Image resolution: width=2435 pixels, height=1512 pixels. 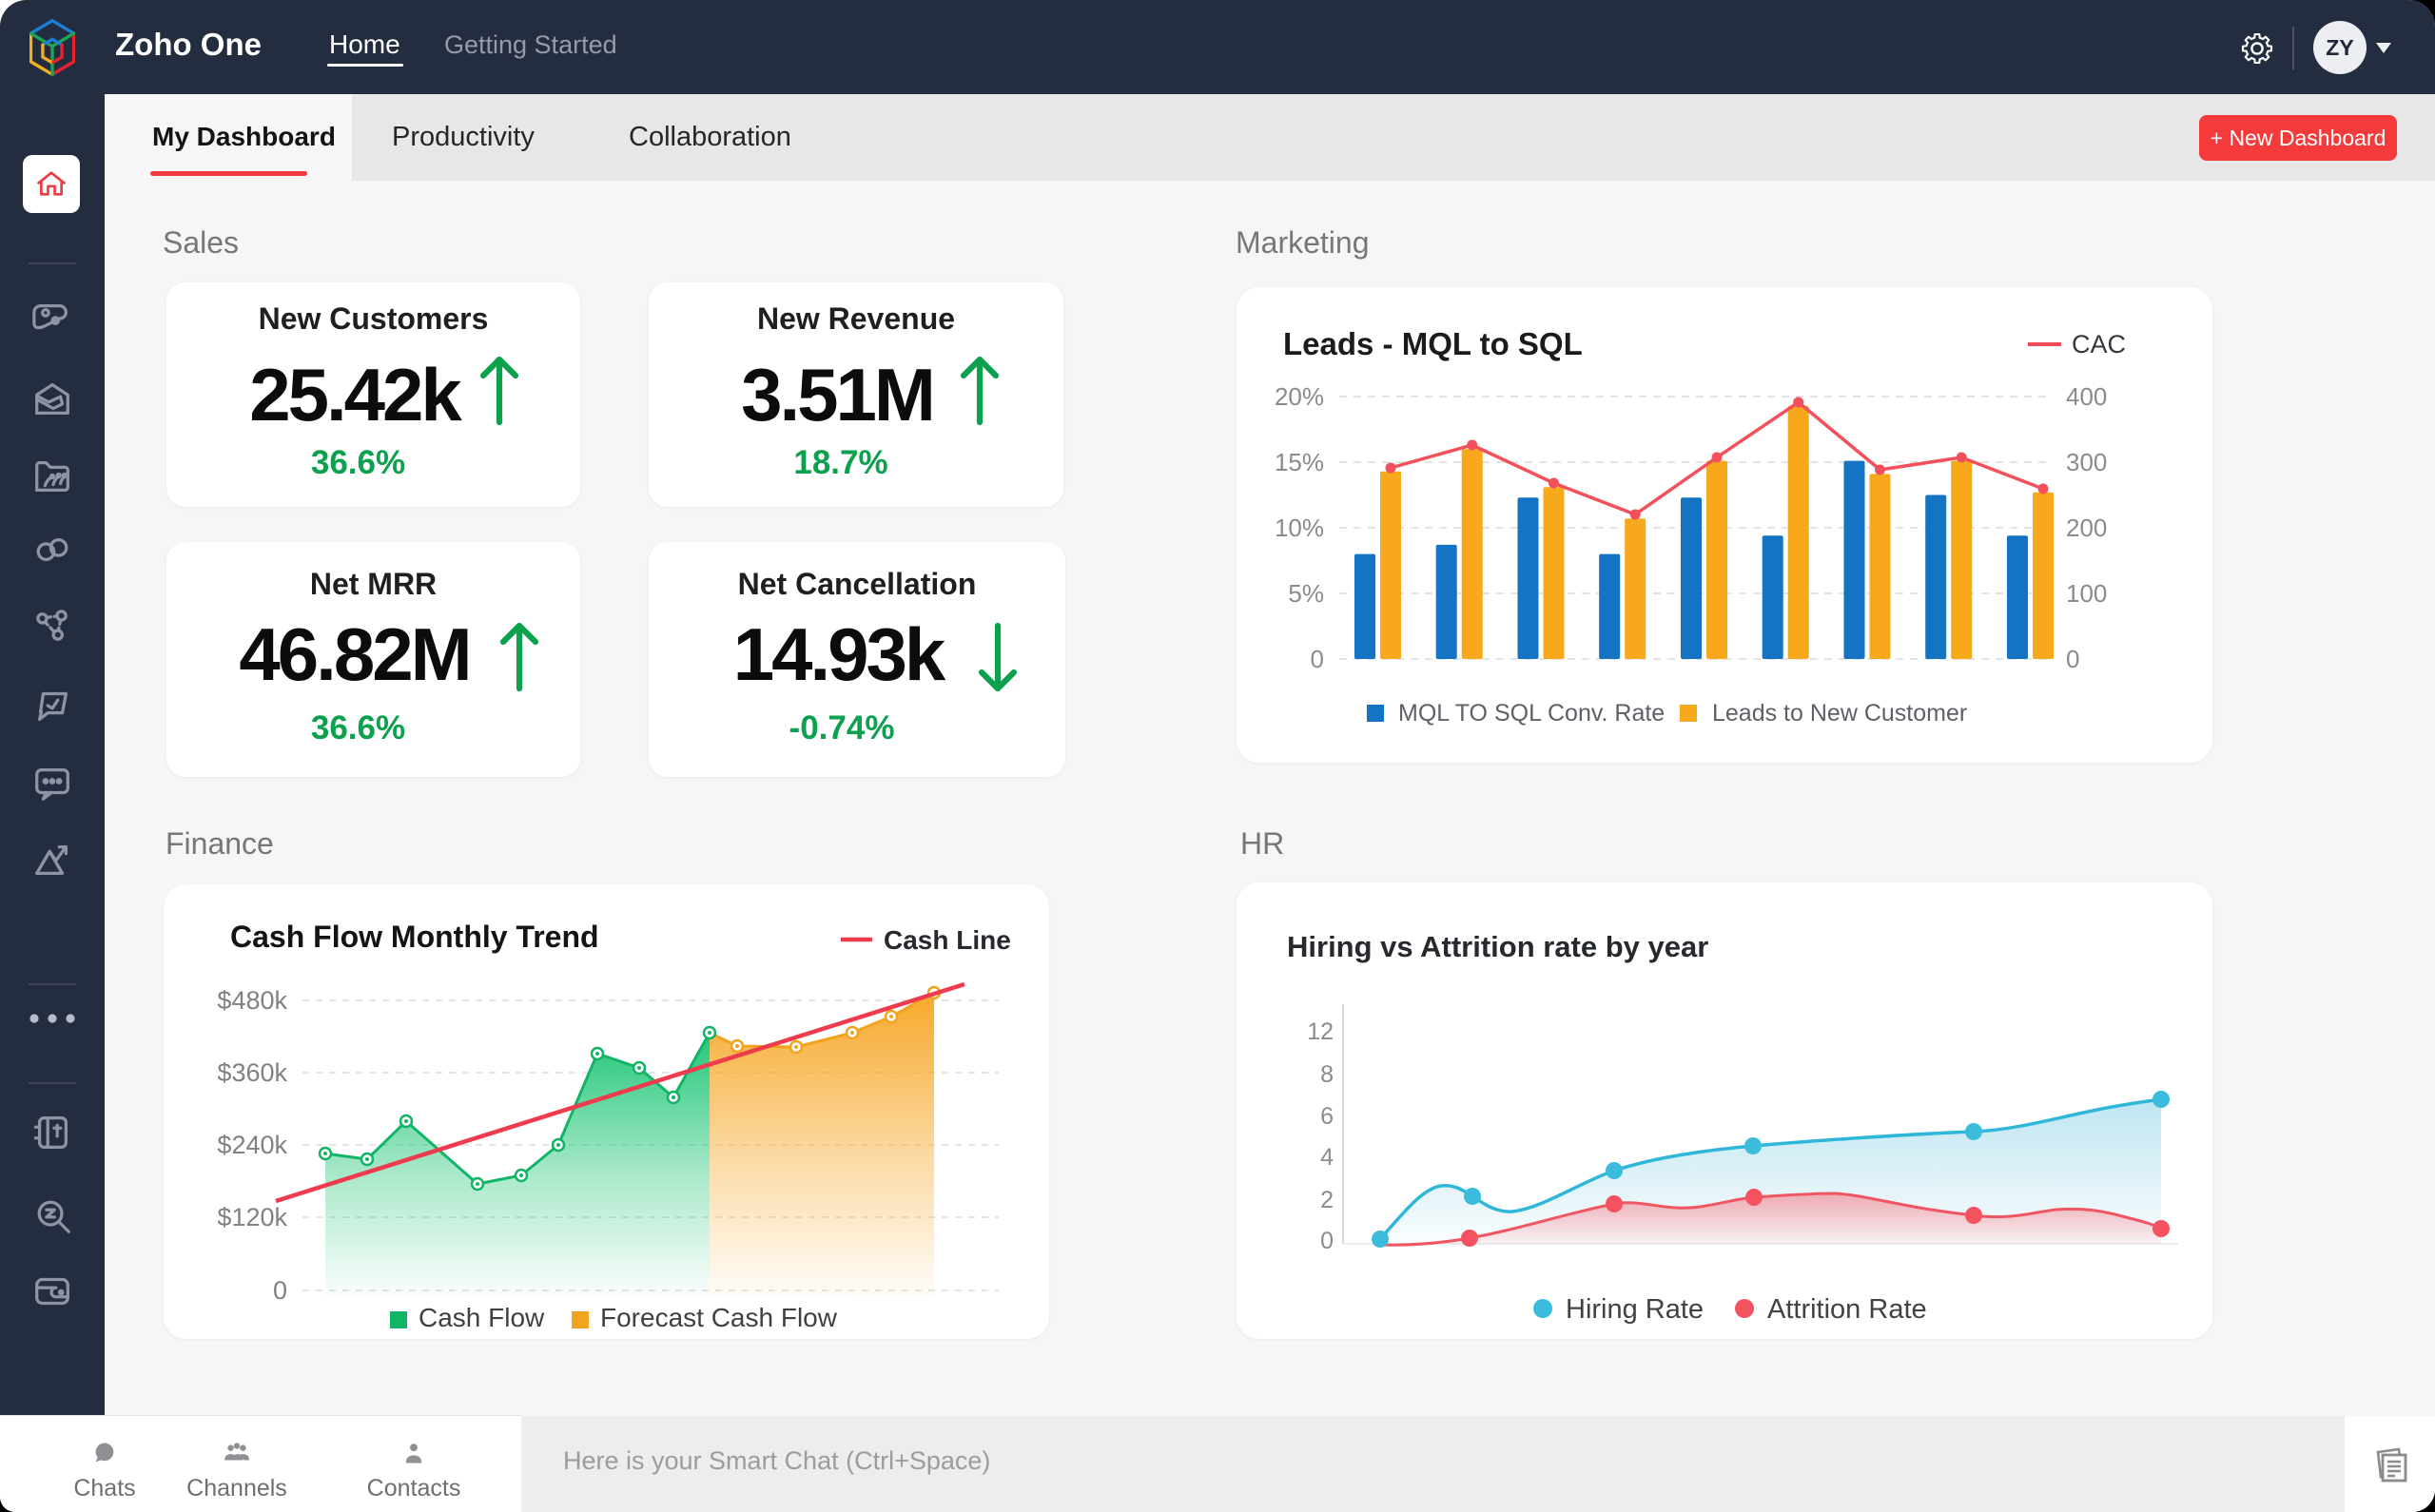 I want to click on svg-text: 20%, so click(x=1299, y=397).